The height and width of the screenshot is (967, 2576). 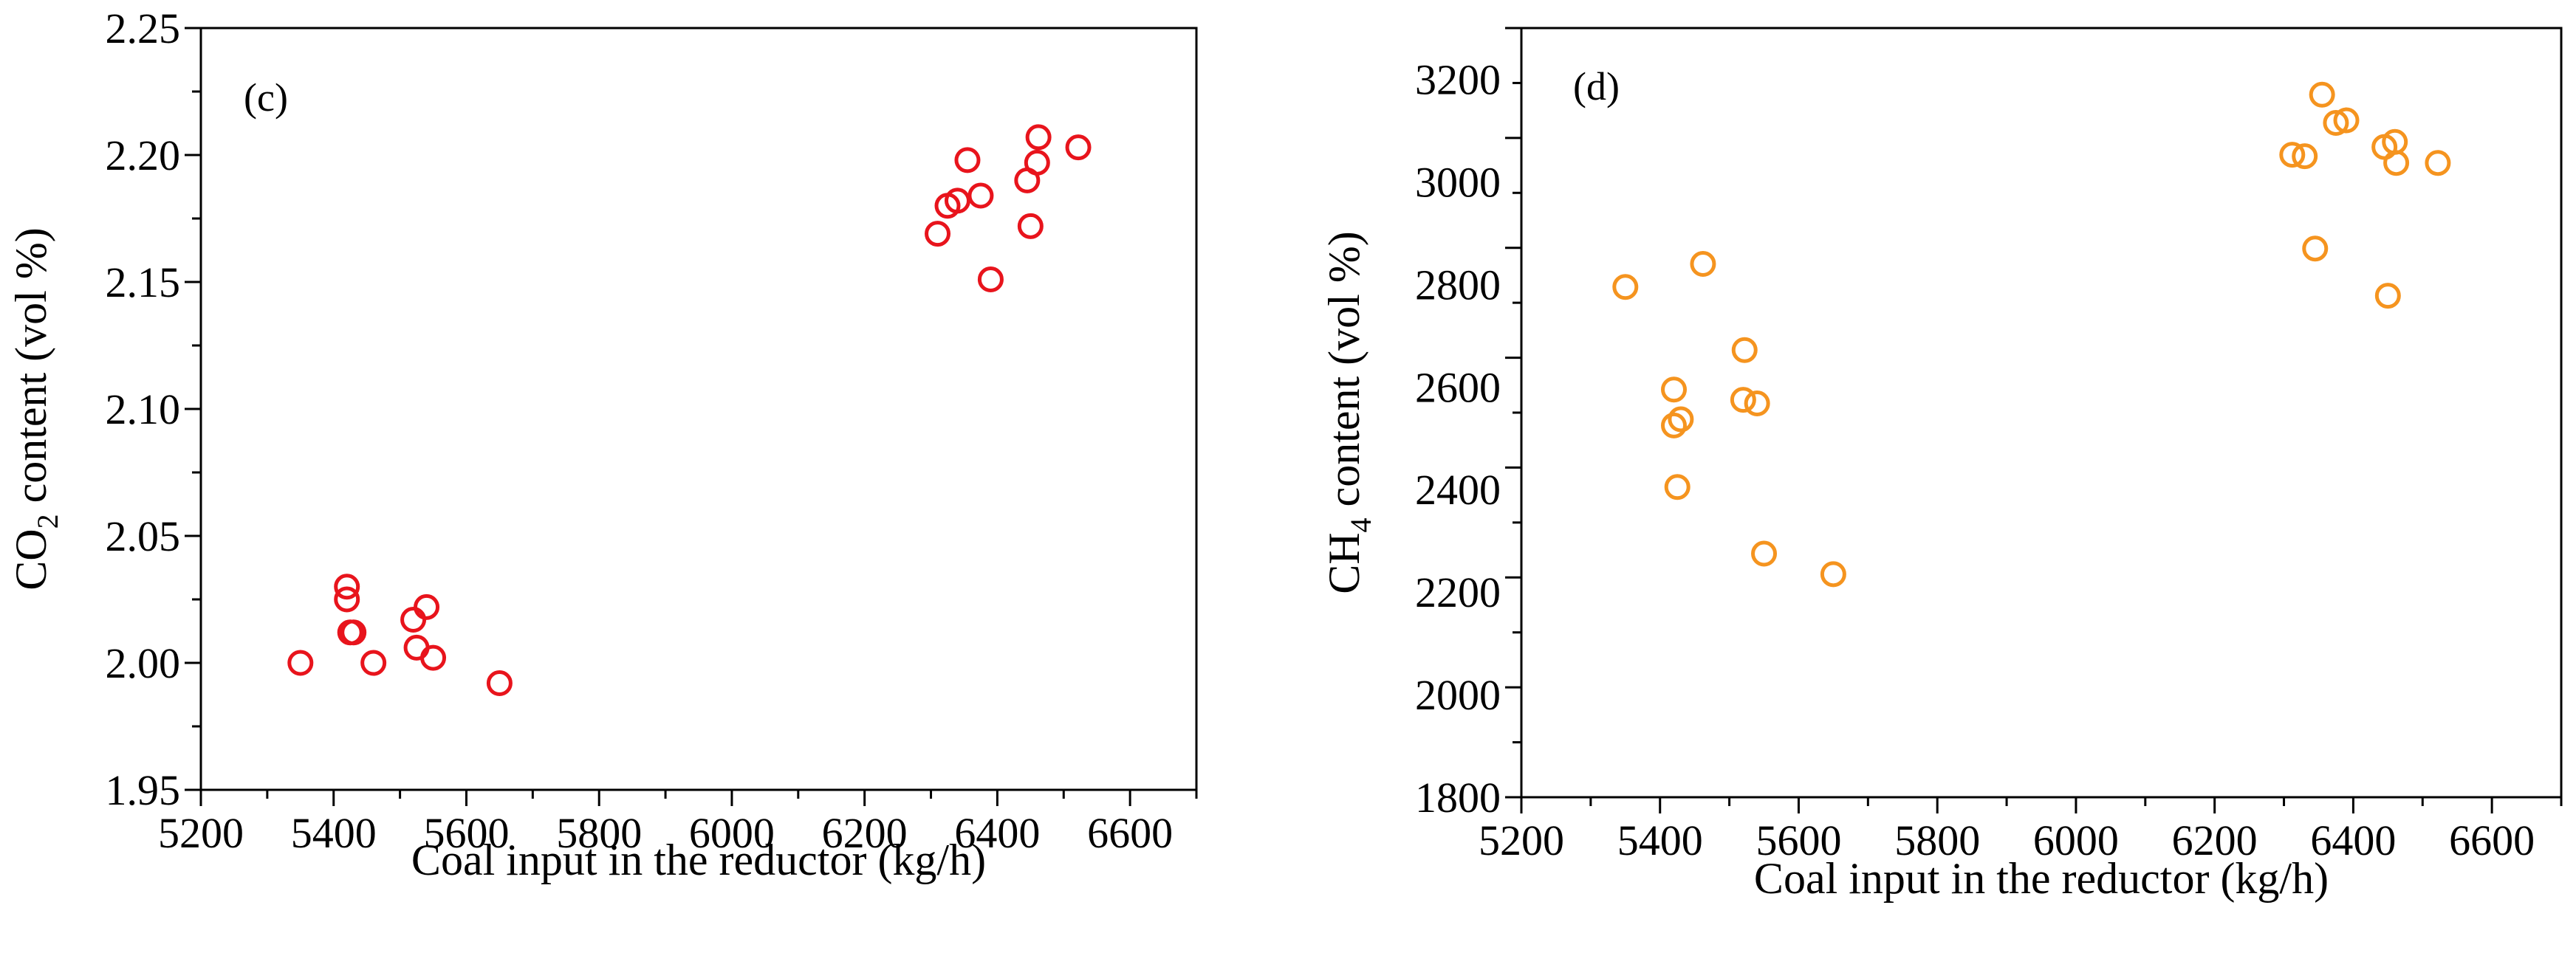 I want to click on y-tick-label: 1.95, so click(x=143, y=790).